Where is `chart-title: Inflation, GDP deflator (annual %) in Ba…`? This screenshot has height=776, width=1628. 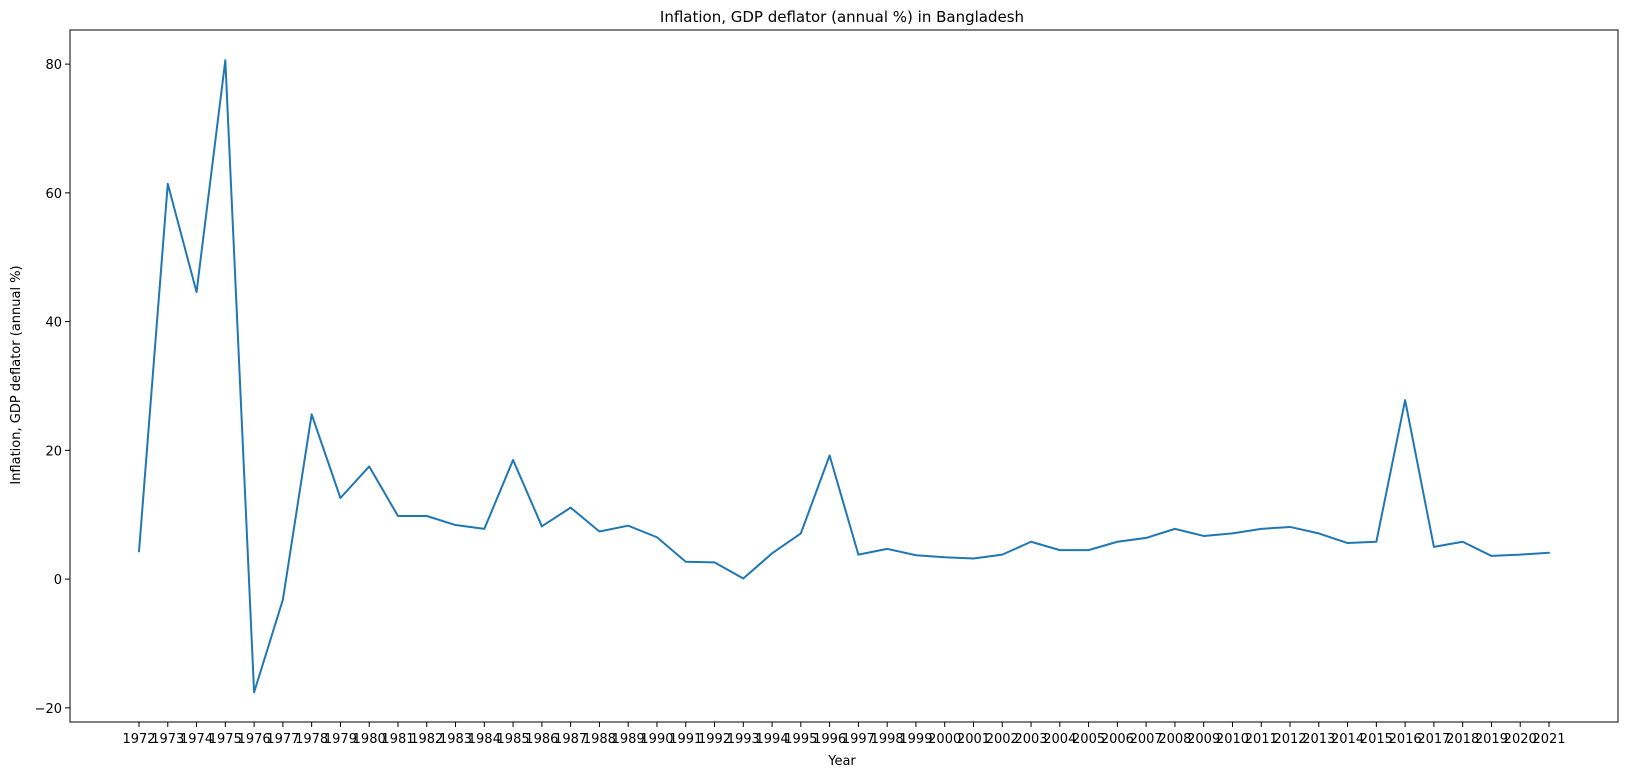
chart-title: Inflation, GDP deflator (annual %) in Ba… is located at coordinates (842, 17).